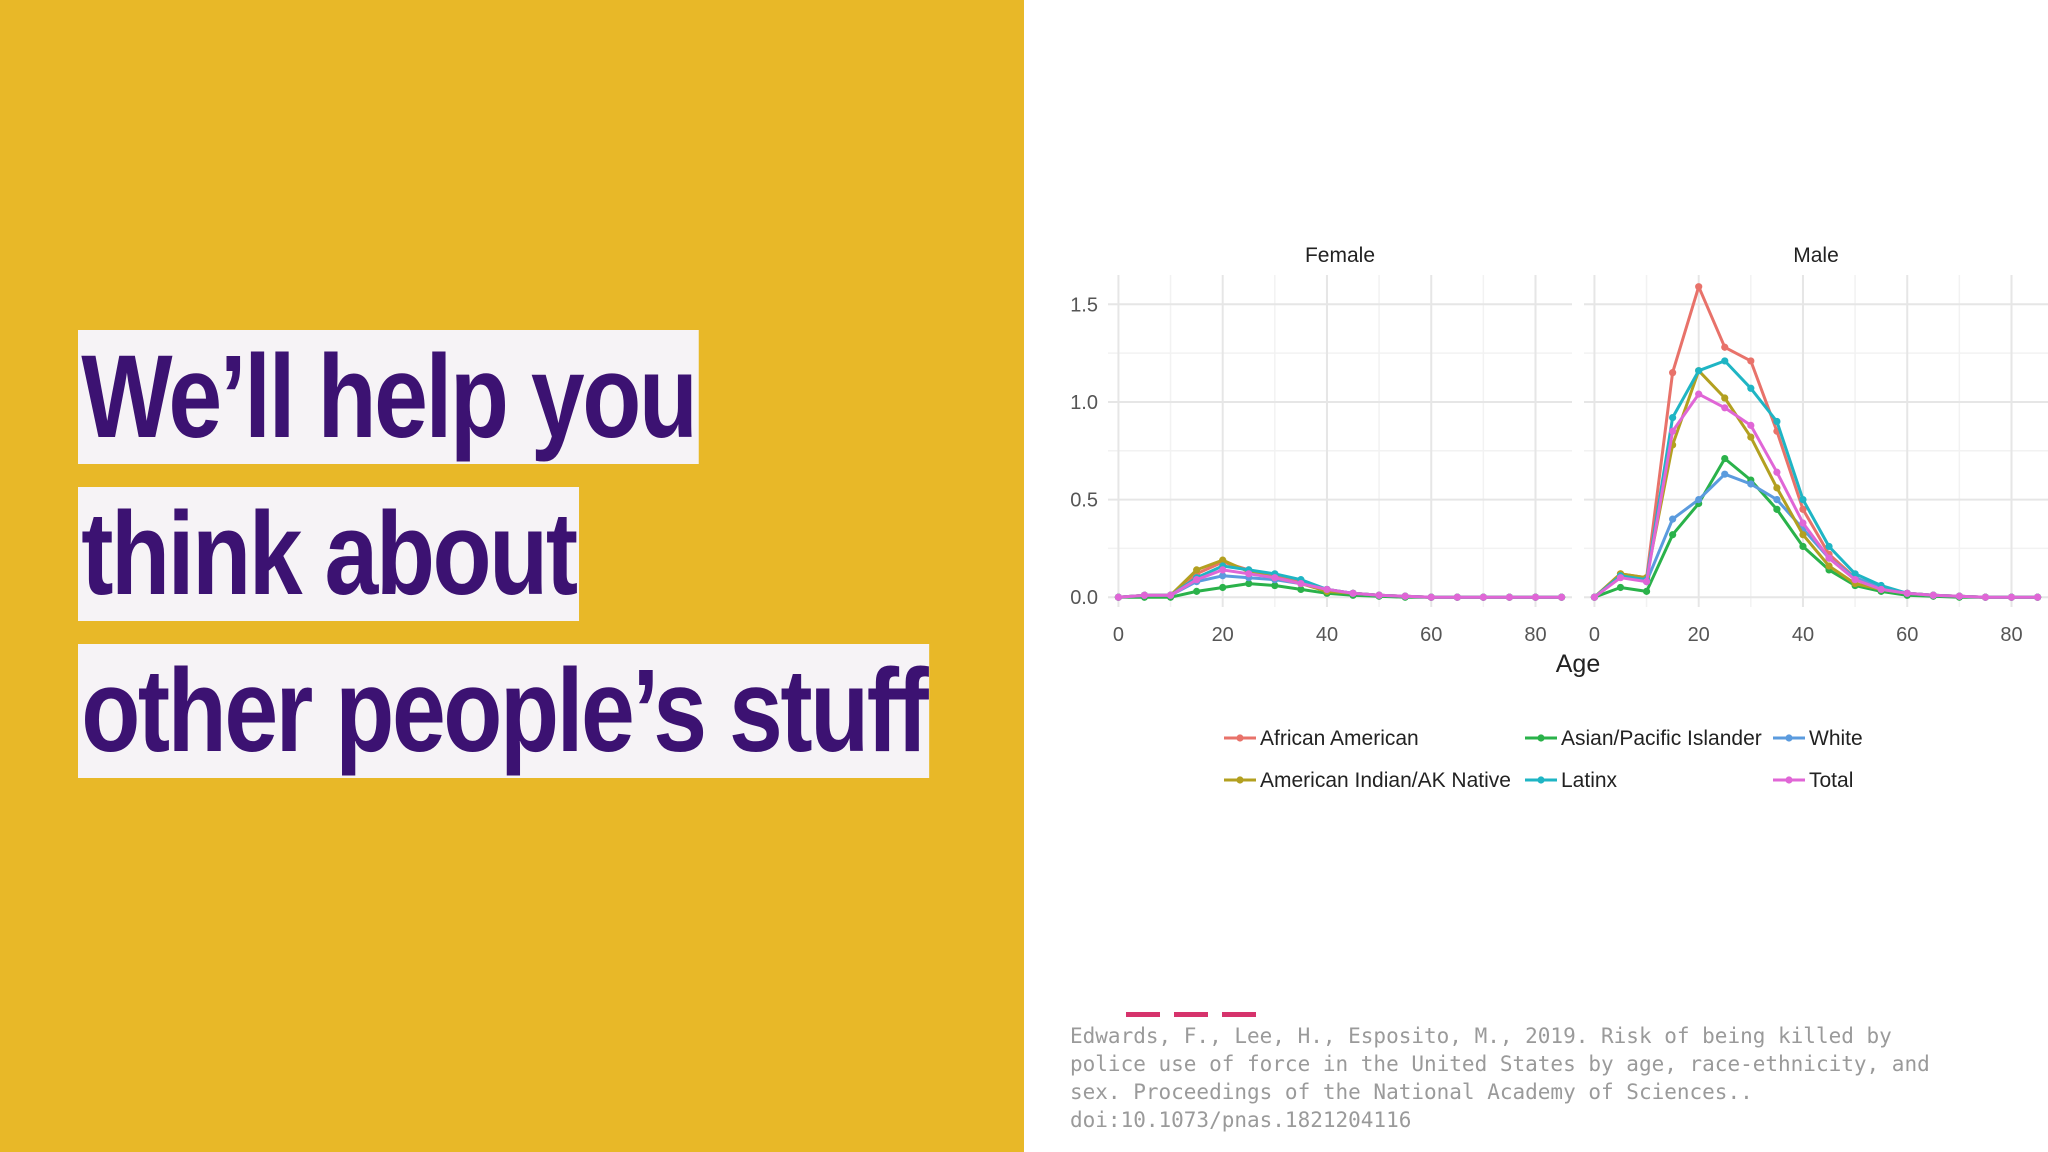  I want to click on x-tick-label: 80, so click(1535, 635).